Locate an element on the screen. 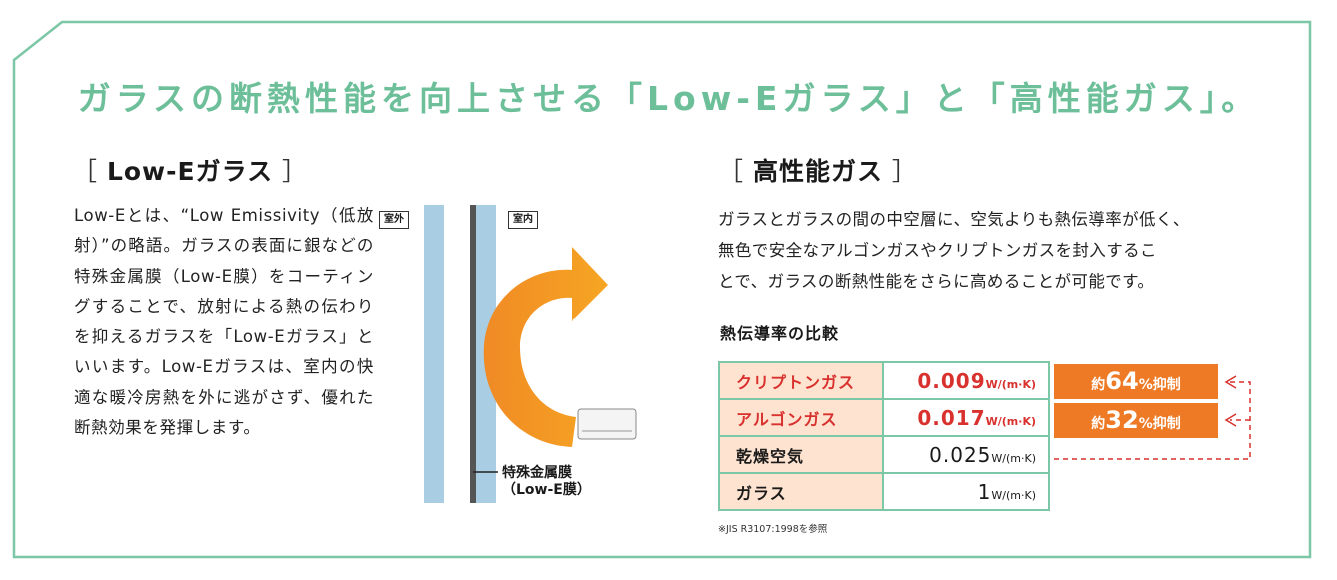 This screenshot has height=580, width=1337. table-row: ガラス 1W/(m·K) is located at coordinates (884, 491).